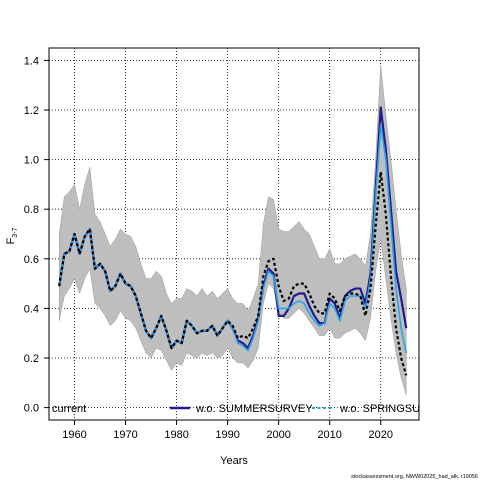  Describe the element at coordinates (234, 461) in the screenshot. I see `x-axis-title: Years` at that location.